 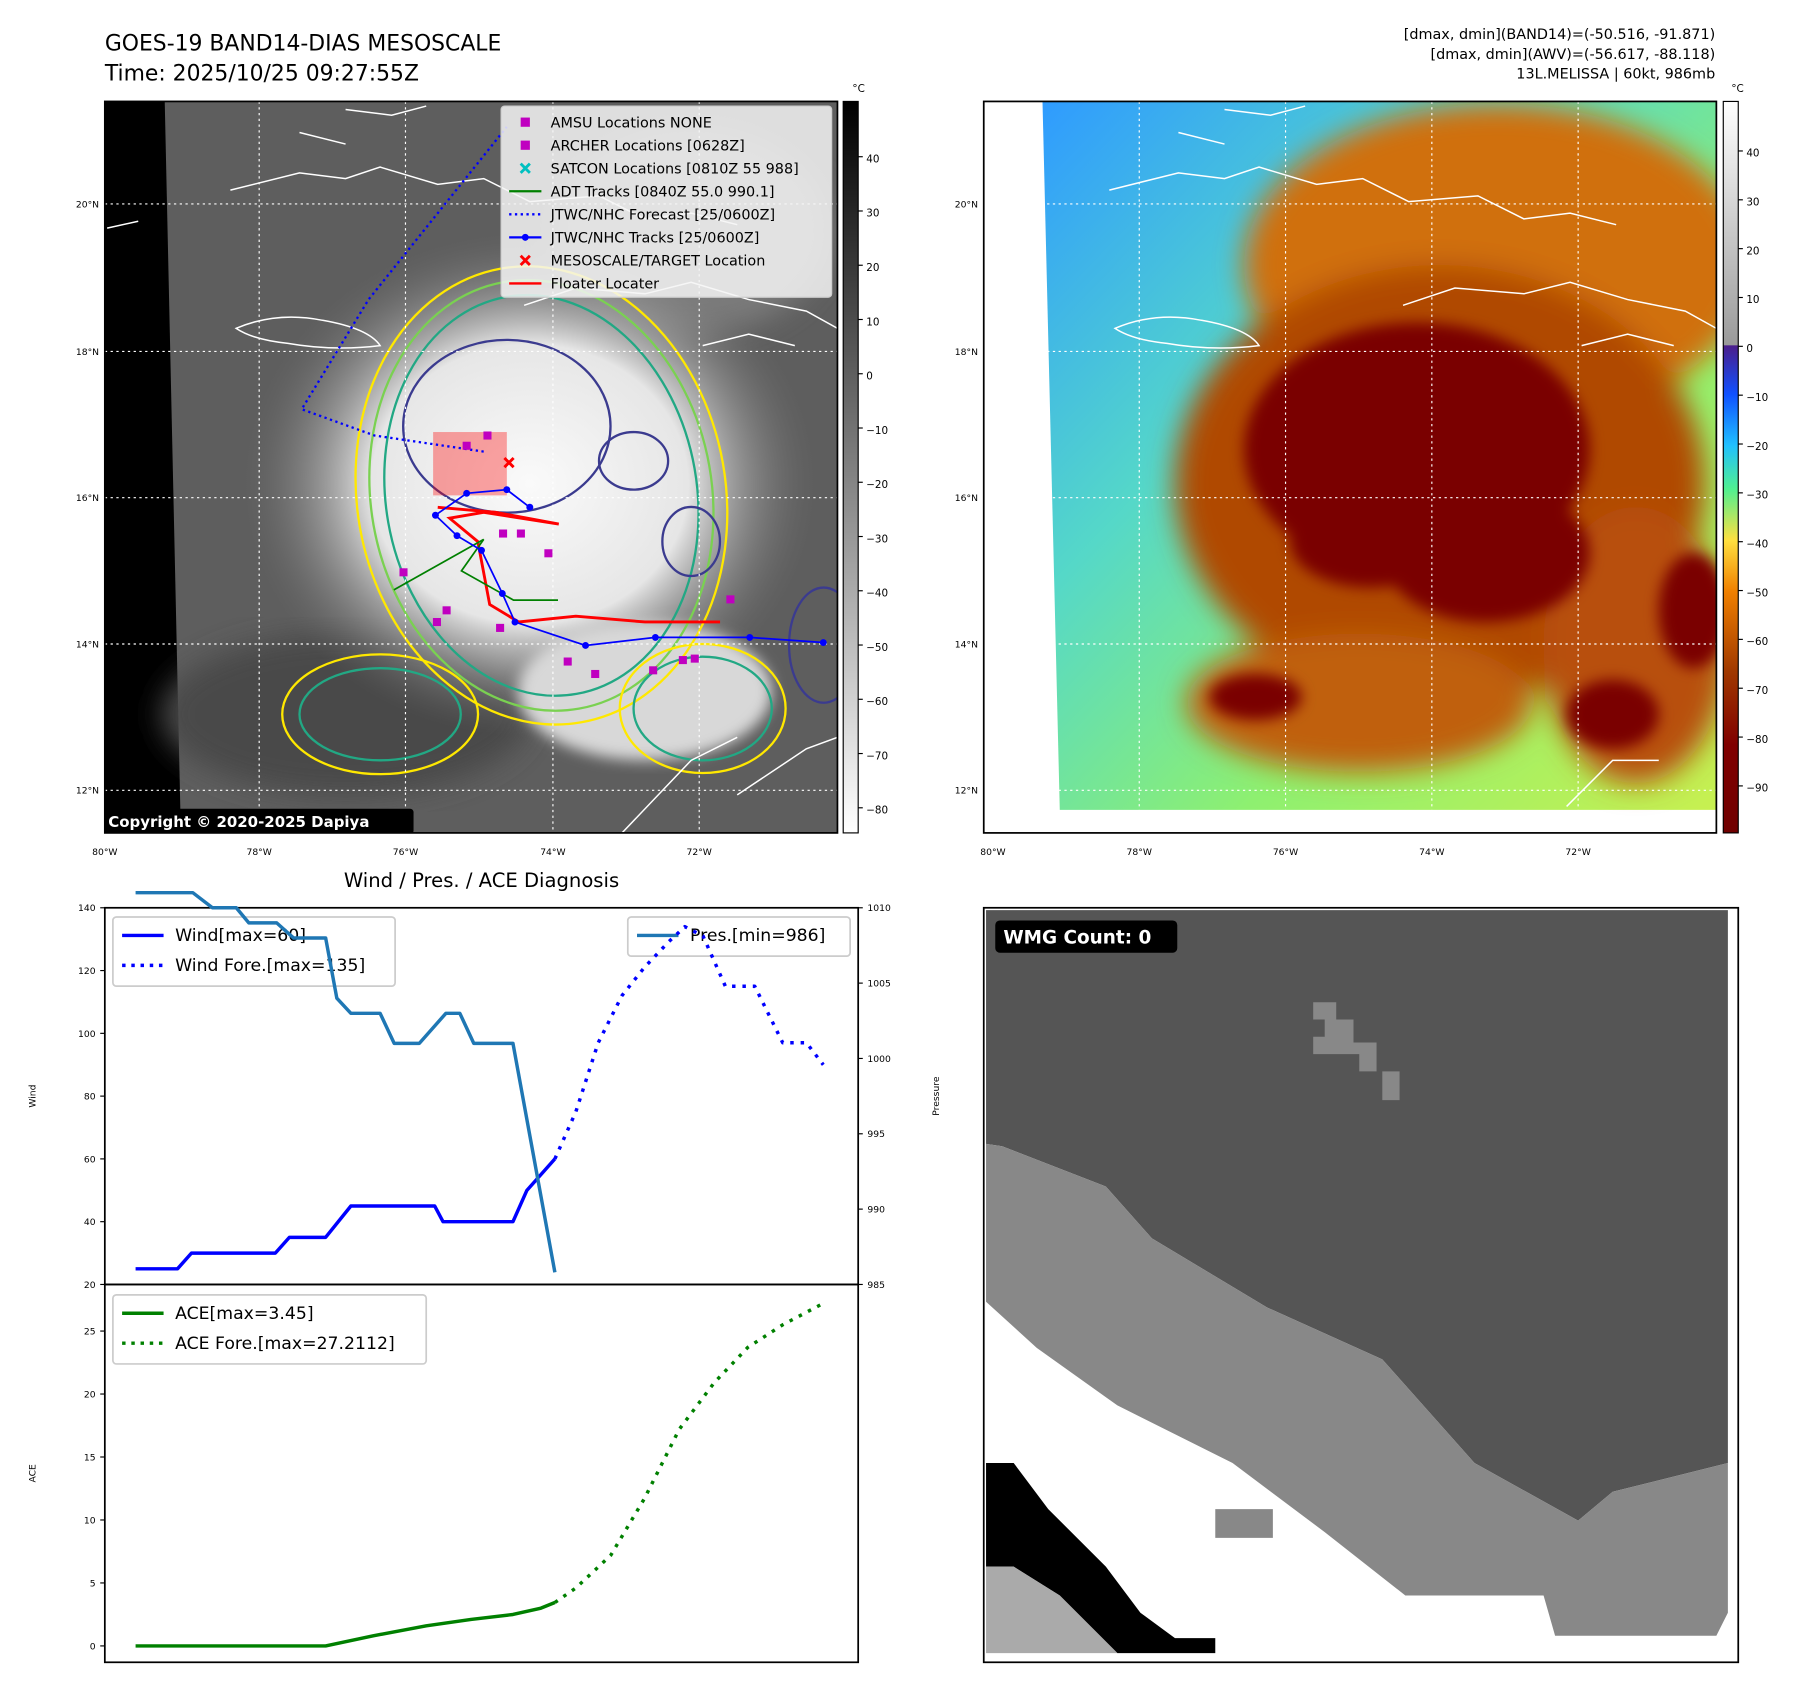 What do you see at coordinates (699, 852) in the screenshot?
I see `lon-tick-left: 72°W` at bounding box center [699, 852].